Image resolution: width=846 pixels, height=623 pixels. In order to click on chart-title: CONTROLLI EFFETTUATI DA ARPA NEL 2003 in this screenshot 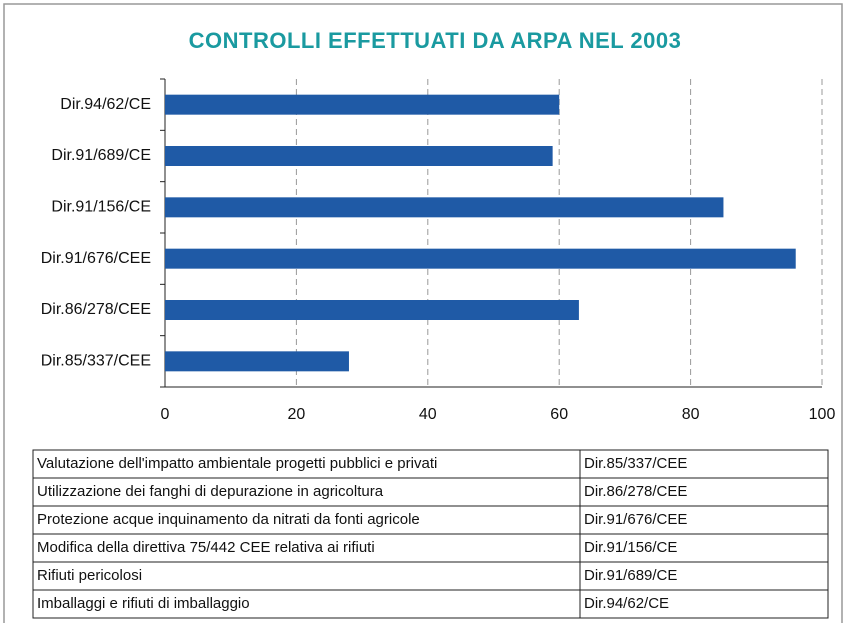, I will do `click(435, 40)`.